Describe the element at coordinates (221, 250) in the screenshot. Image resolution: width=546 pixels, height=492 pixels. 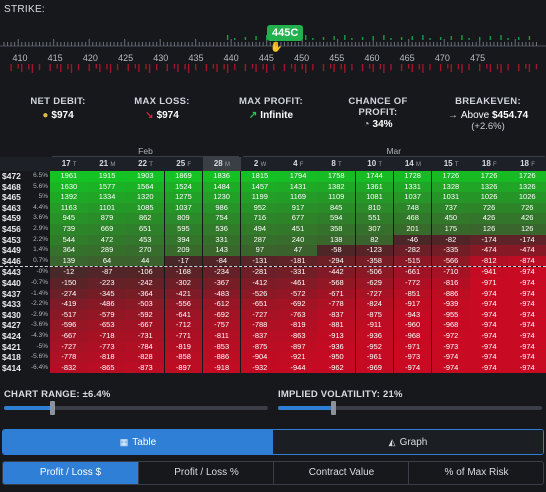
I see `table-cell: 143` at that location.